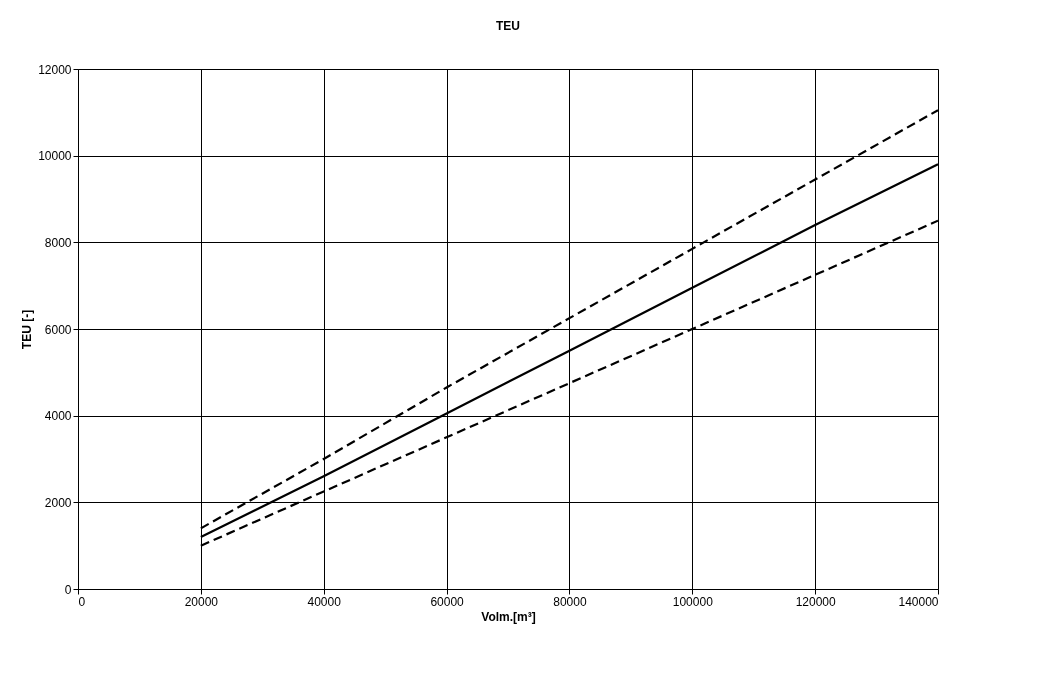 This screenshot has width=1050, height=686. I want to click on y-tick-label: 10000, so click(55, 156).